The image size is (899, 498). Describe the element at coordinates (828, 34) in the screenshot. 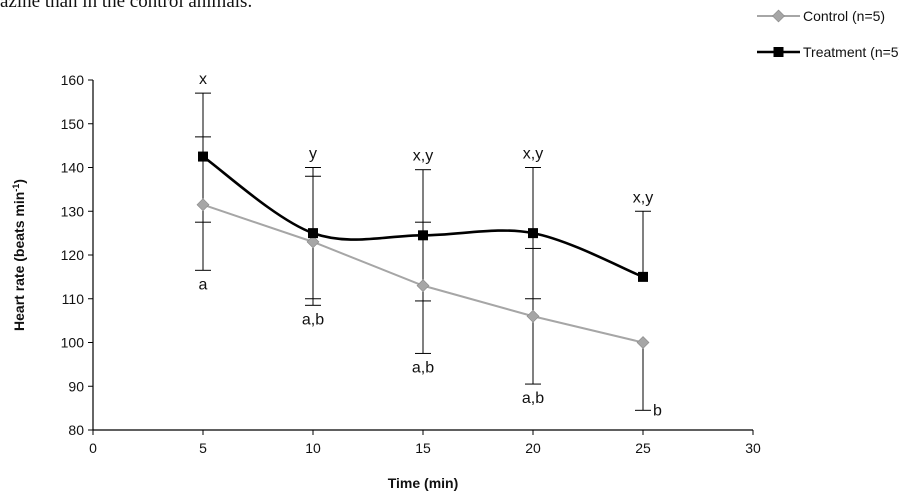

I see `legend: Control (n=5) Treatment (n=5)` at that location.